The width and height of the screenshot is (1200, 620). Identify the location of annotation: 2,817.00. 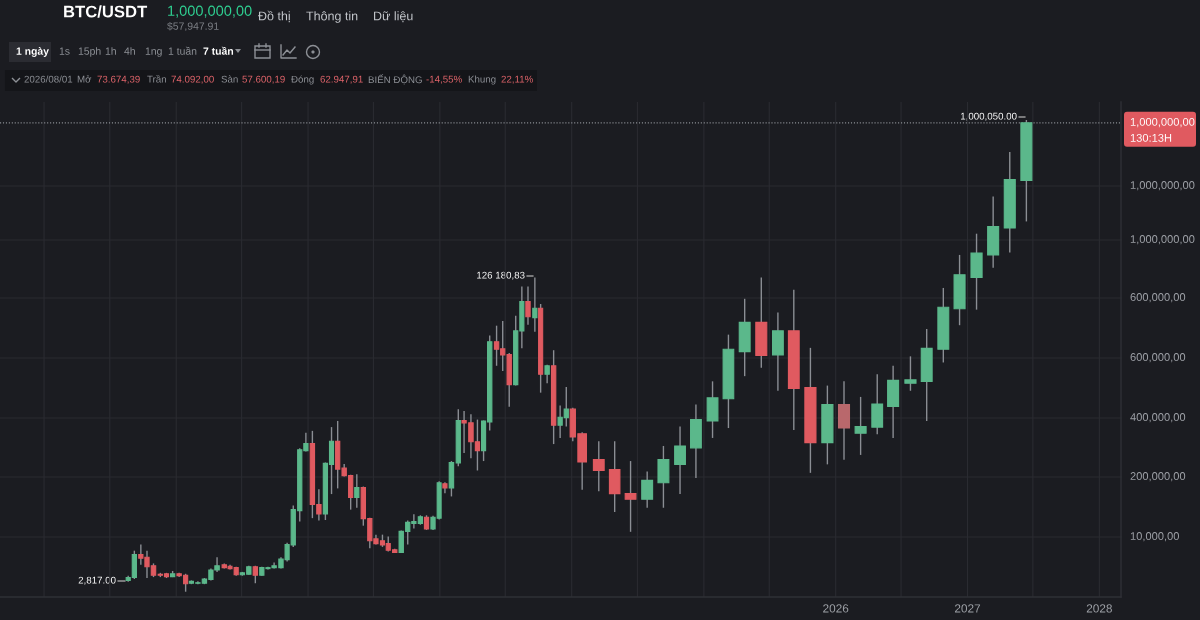
(97, 580).